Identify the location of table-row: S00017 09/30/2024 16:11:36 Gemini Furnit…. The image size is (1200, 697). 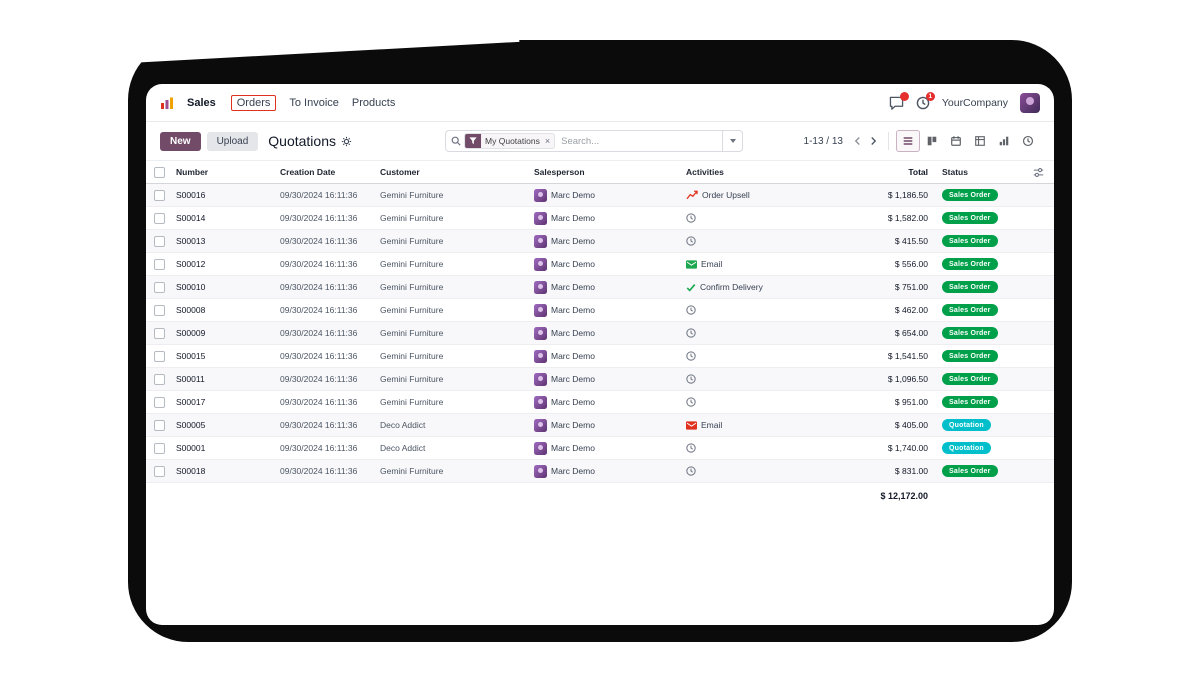
(600, 402).